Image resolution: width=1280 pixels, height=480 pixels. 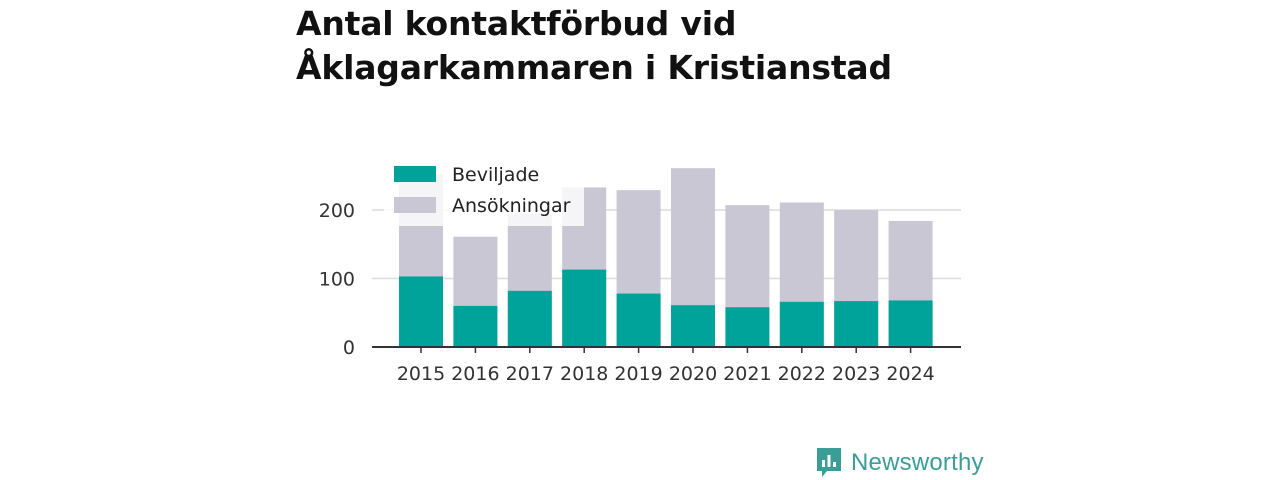 I want to click on bar-beviljade-2019, so click(x=638, y=320).